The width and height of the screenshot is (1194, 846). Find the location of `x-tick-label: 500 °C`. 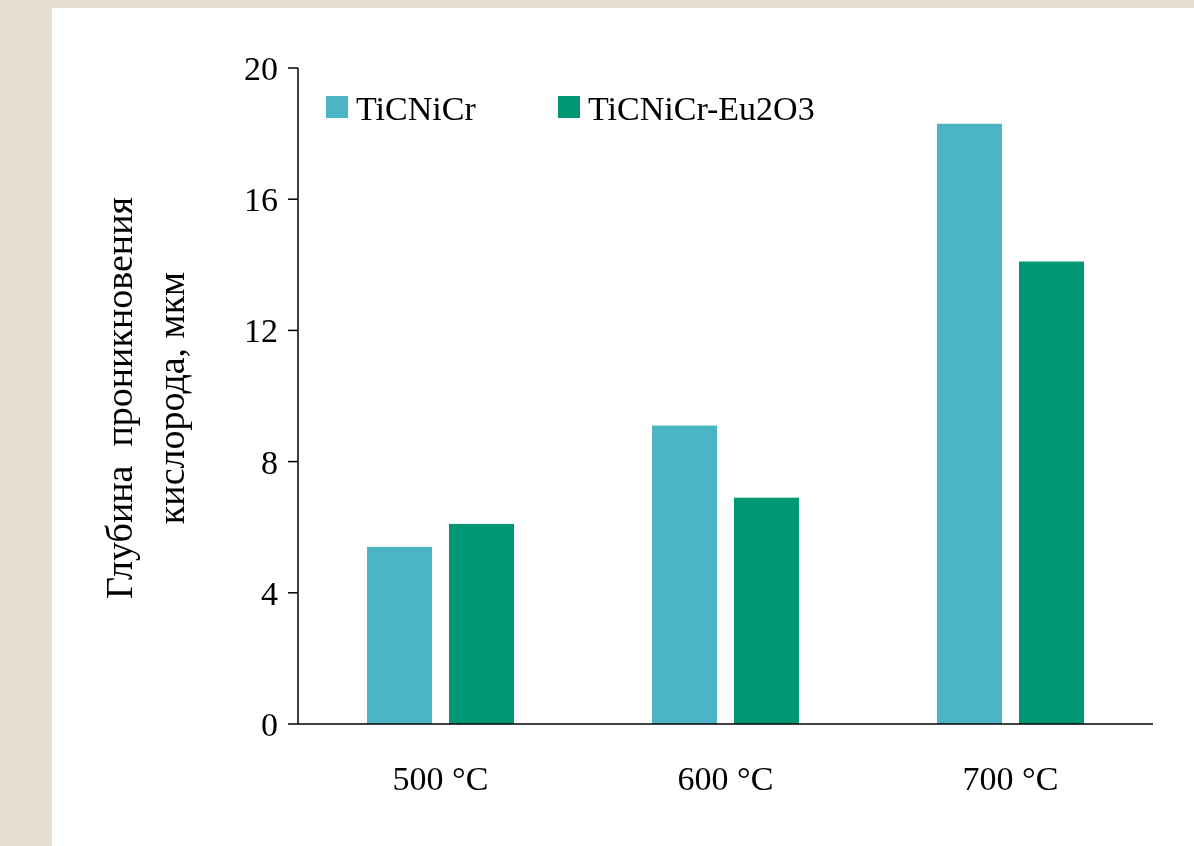

x-tick-label: 500 °C is located at coordinates (440, 778).